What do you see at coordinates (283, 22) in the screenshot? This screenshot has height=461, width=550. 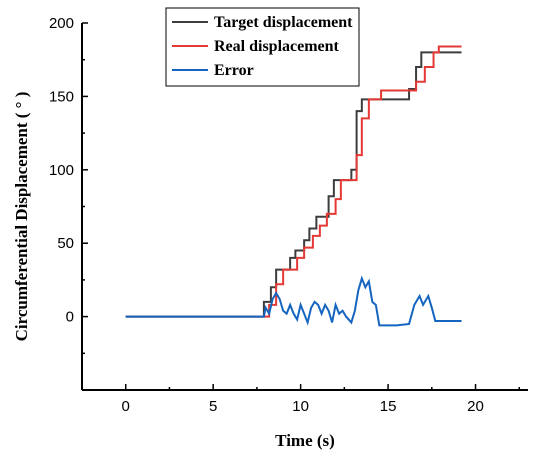 I see `legend-label: Target displacement` at bounding box center [283, 22].